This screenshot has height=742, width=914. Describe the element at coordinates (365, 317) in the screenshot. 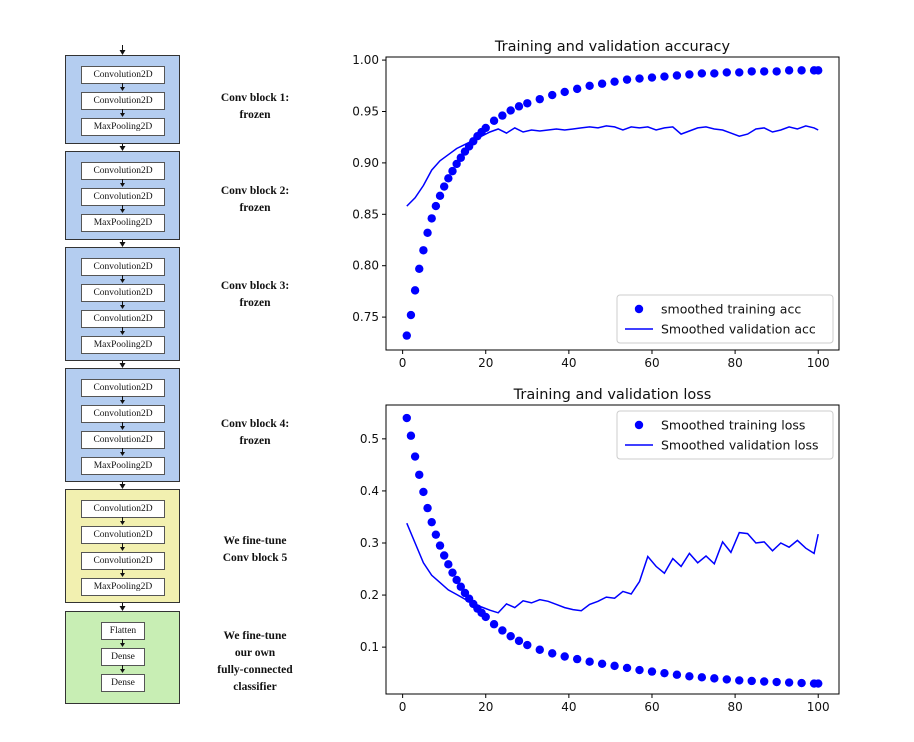

I see `y-tick-label: 0.75` at that location.